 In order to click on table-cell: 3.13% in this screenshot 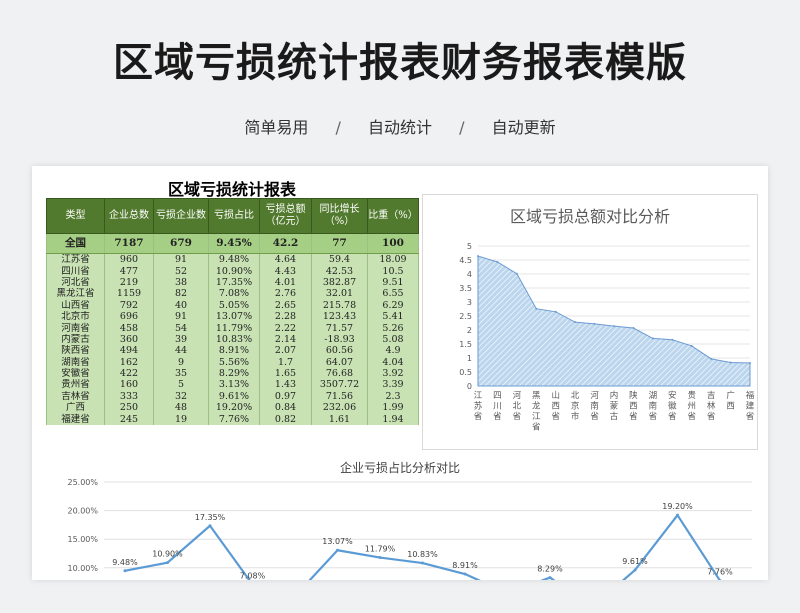, I will do `click(234, 385)`.